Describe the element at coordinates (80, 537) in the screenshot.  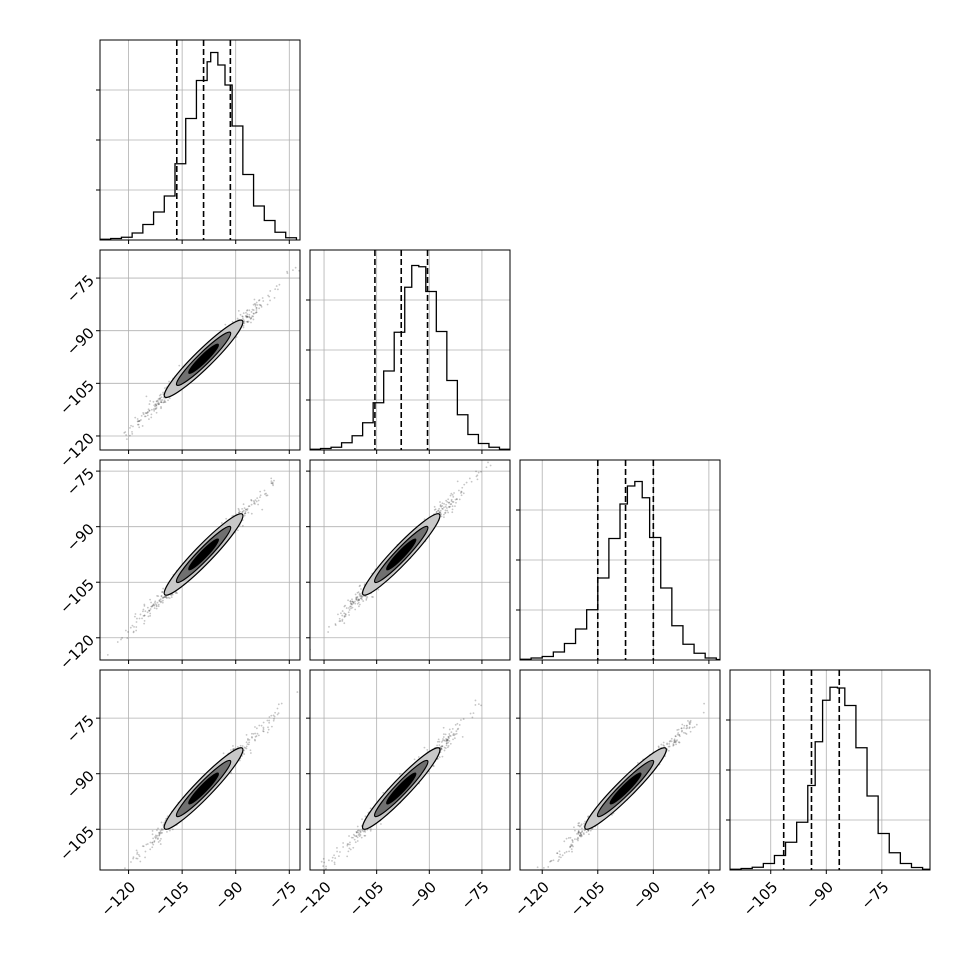
I see `row-3-ytick-label: −90` at that location.